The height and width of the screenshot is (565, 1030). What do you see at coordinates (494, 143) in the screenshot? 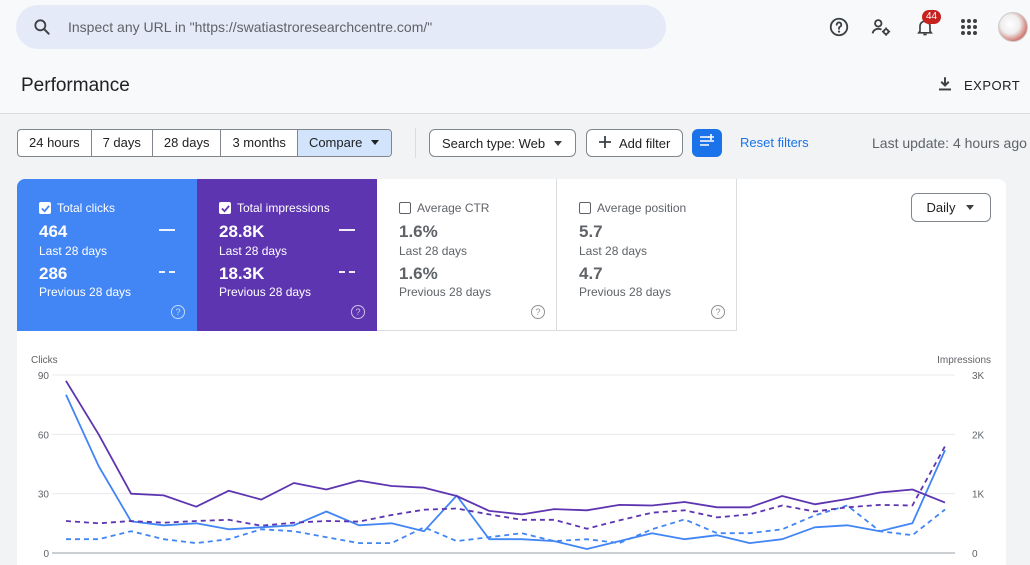
I see `search-type-label: Search type: Web` at bounding box center [494, 143].